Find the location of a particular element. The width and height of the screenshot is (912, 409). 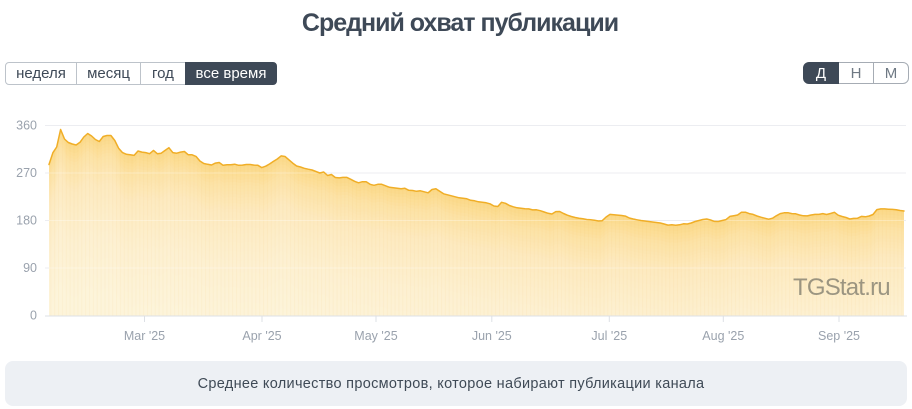

svg-text: 180 is located at coordinates (26, 221).